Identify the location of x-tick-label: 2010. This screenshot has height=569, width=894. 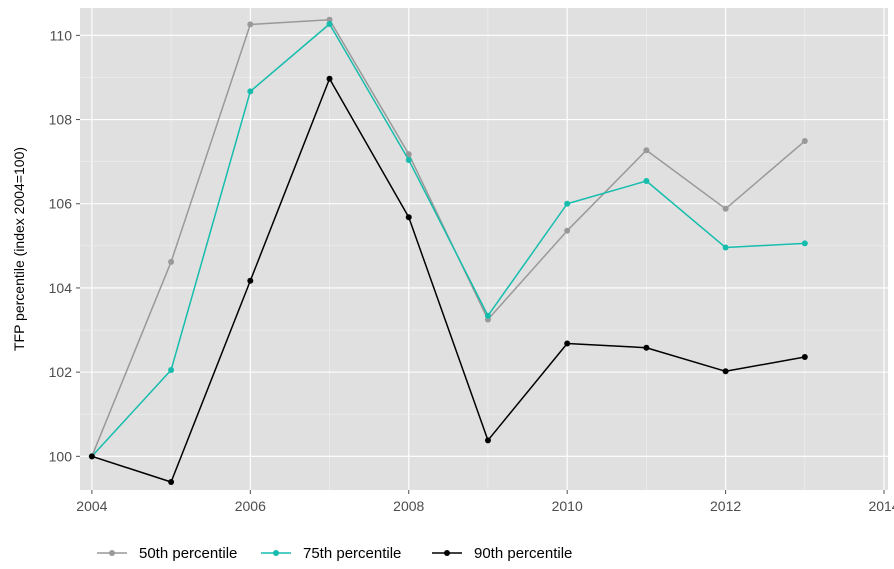
(567, 506).